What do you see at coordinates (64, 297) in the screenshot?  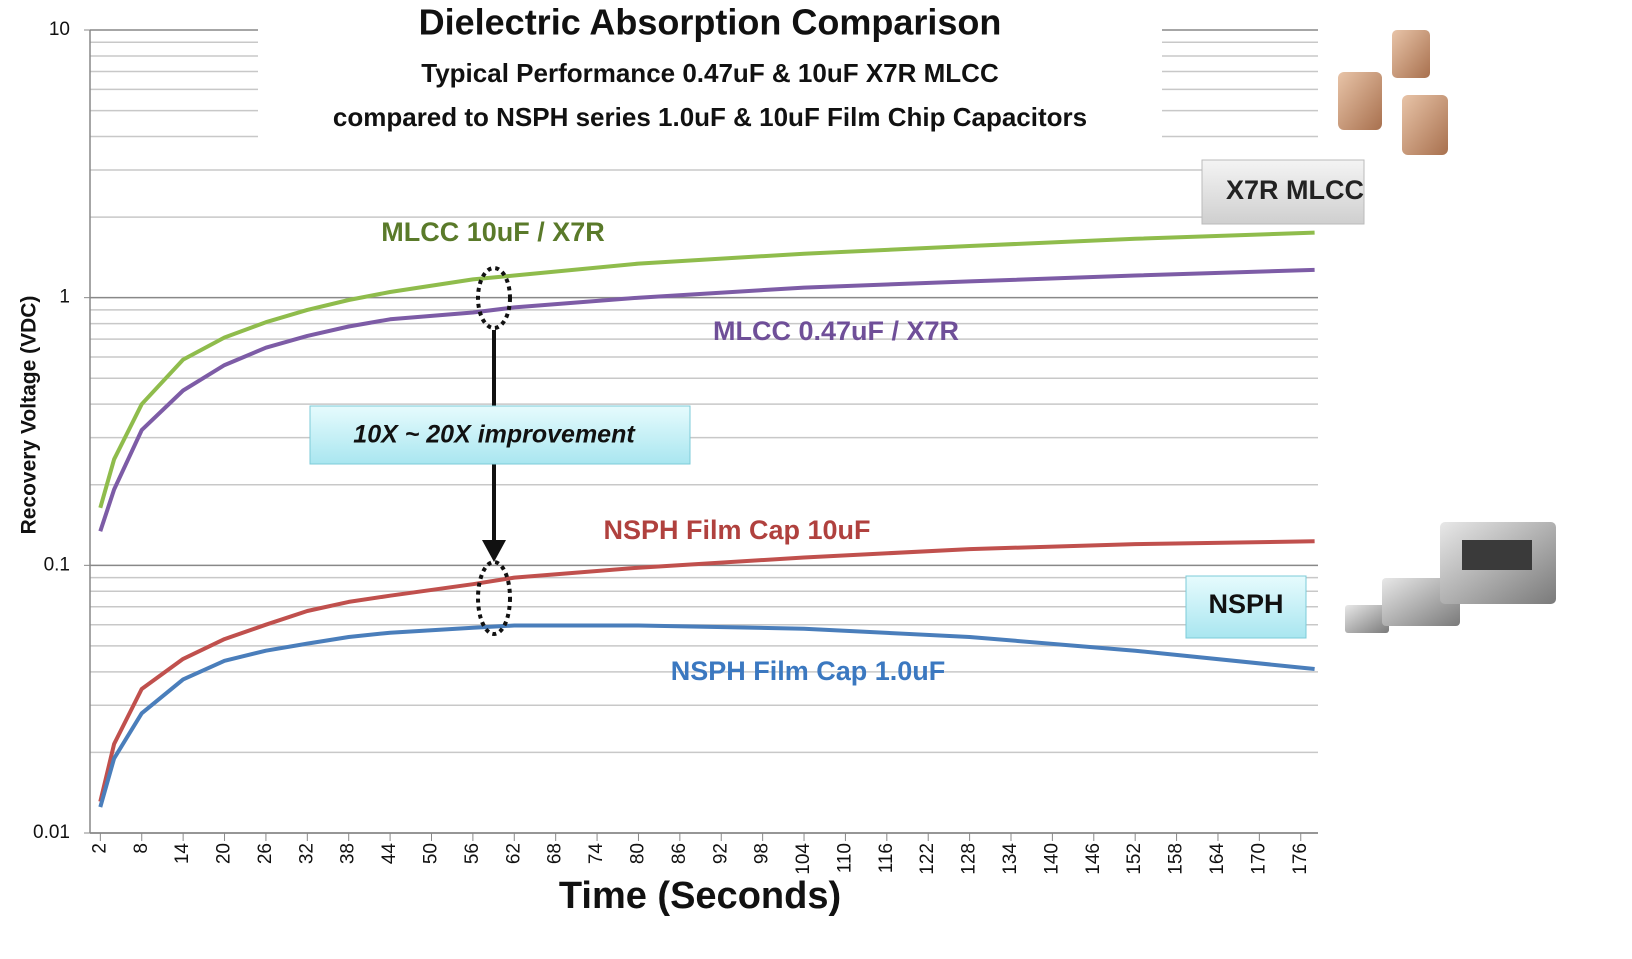 I see `y-tick-label: 1` at bounding box center [64, 297].